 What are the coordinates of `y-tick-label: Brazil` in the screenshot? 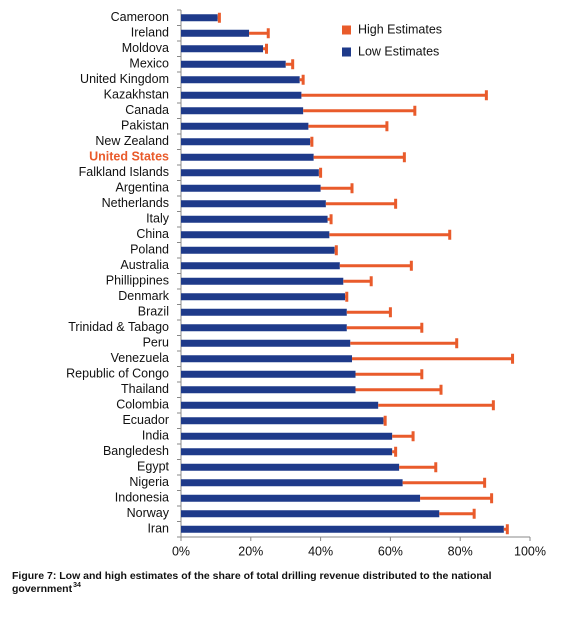 It's located at (153, 312).